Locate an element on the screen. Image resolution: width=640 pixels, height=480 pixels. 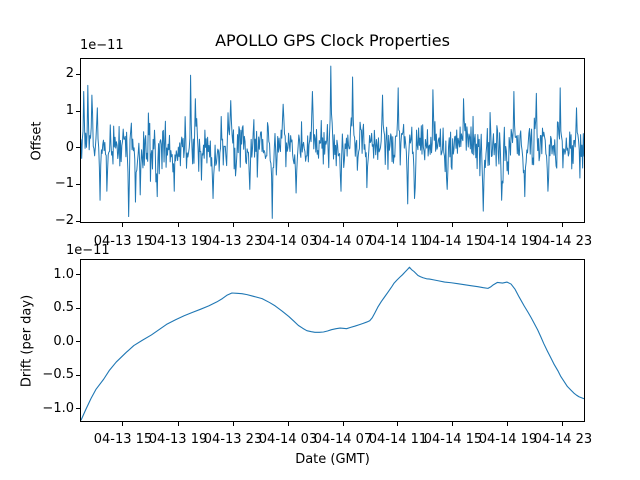
y-tick-label: 1.0 is located at coordinates (63, 274).